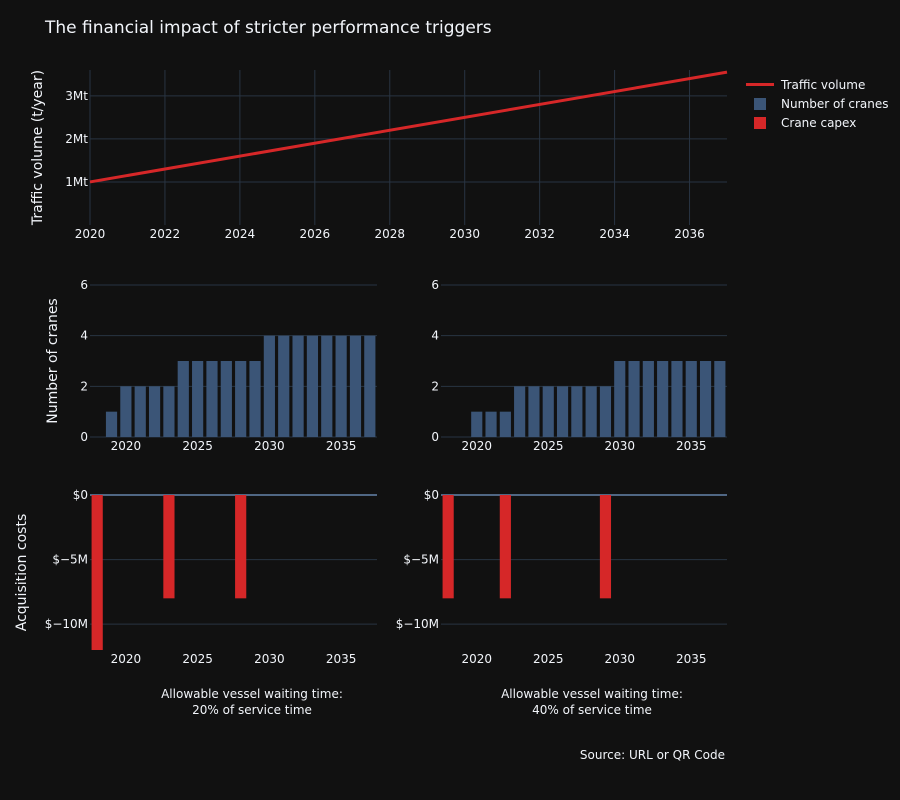  I want to click on x-tick-label: 2032, so click(539, 234).